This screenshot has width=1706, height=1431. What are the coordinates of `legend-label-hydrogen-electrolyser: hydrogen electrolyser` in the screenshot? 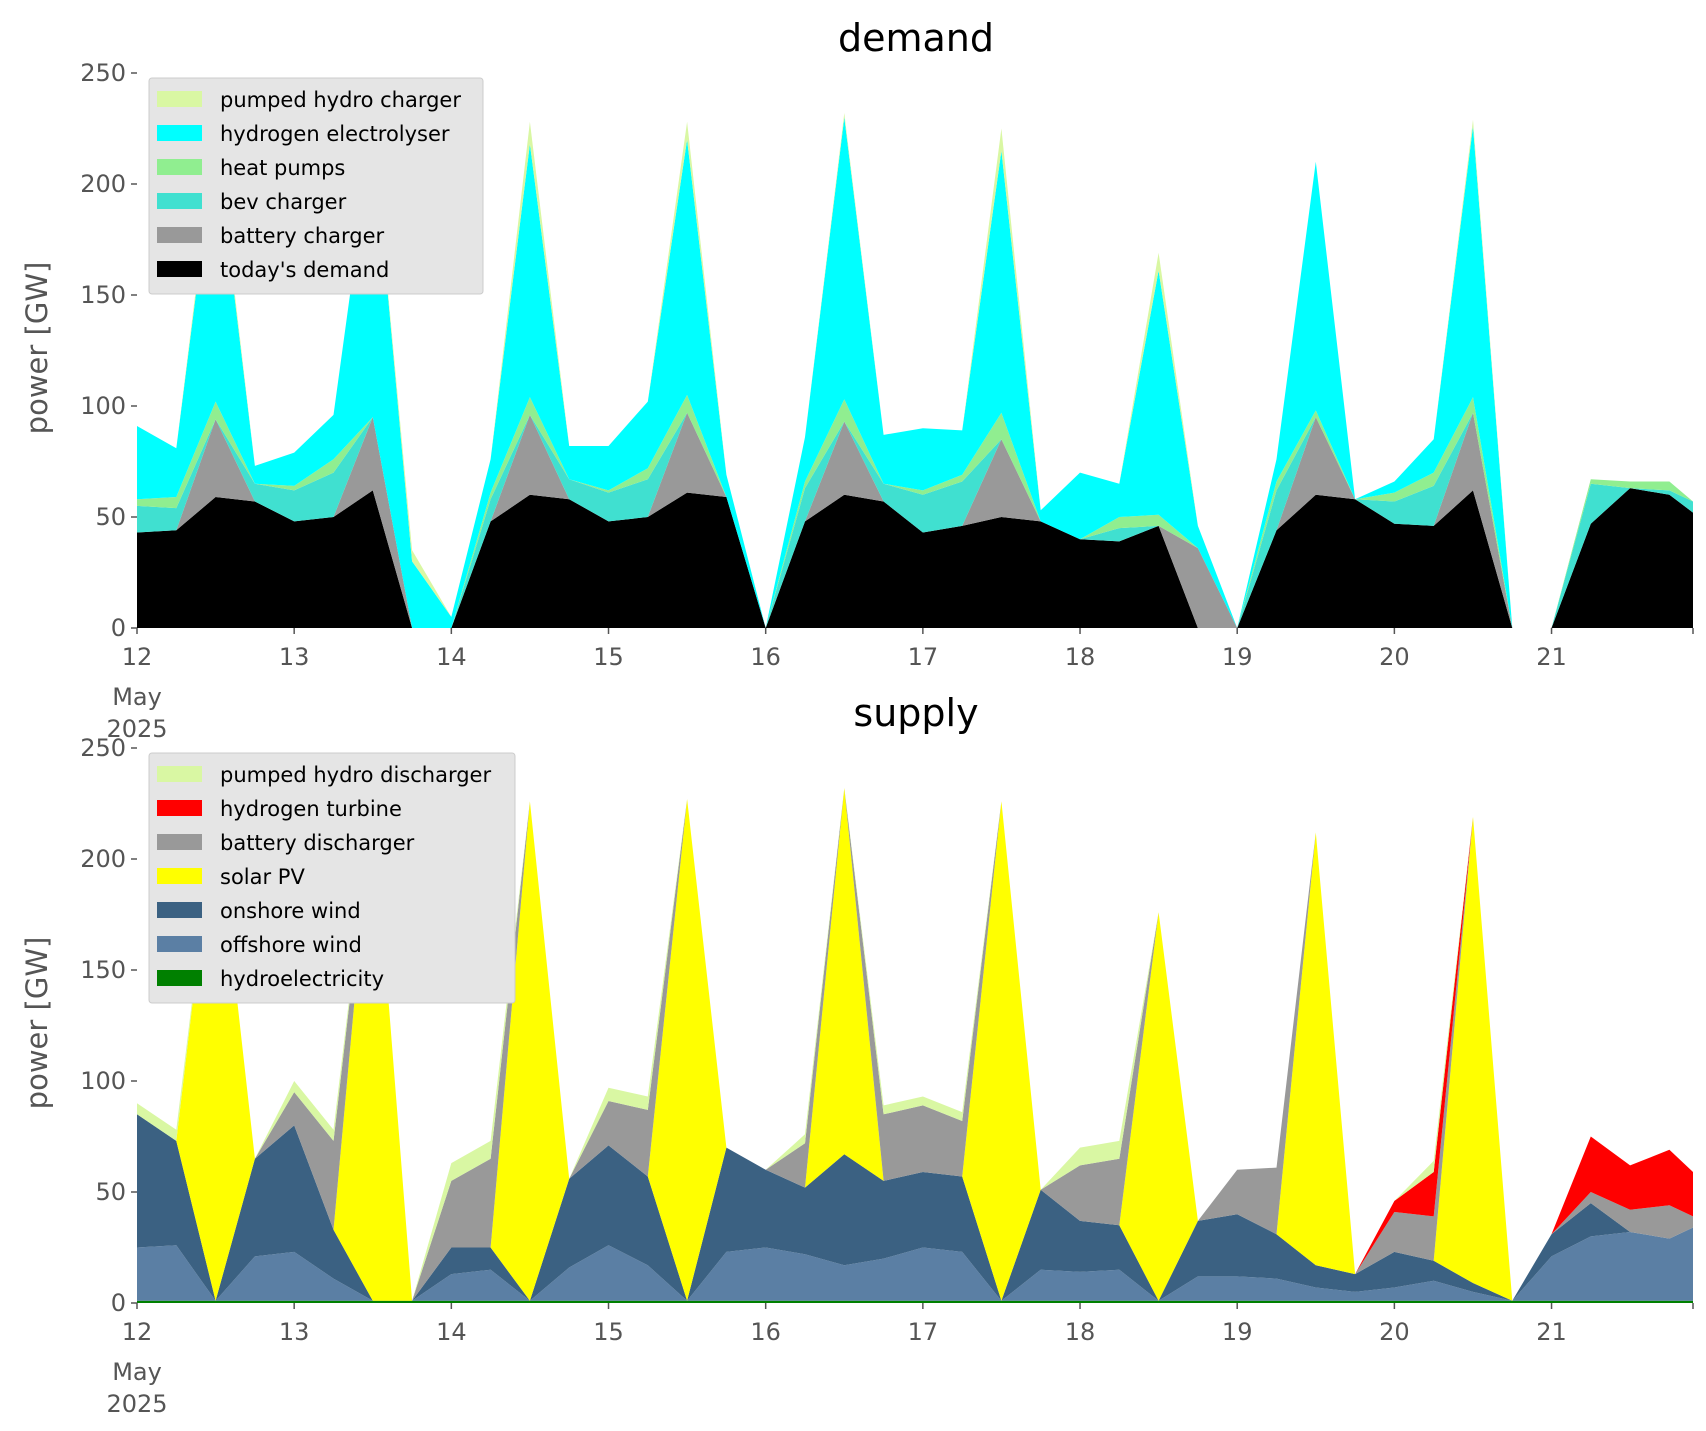 It's located at (335, 134).